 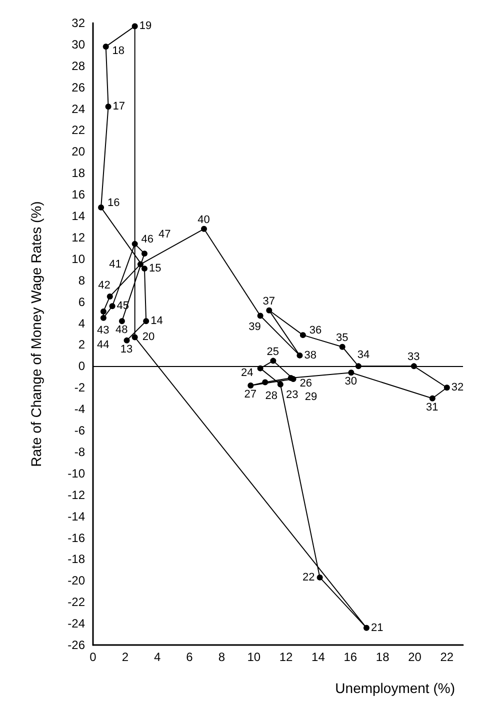 I want to click on y-tick-label: 10, so click(x=79, y=259).